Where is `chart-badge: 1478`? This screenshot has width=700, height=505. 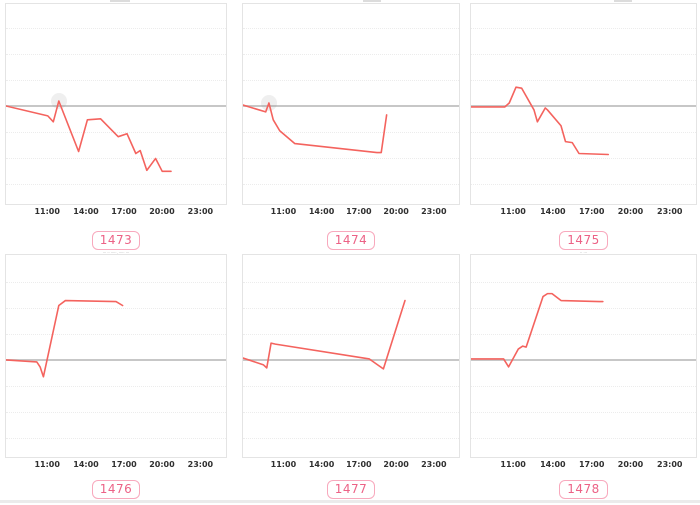
chart-badge: 1478 is located at coordinates (583, 489).